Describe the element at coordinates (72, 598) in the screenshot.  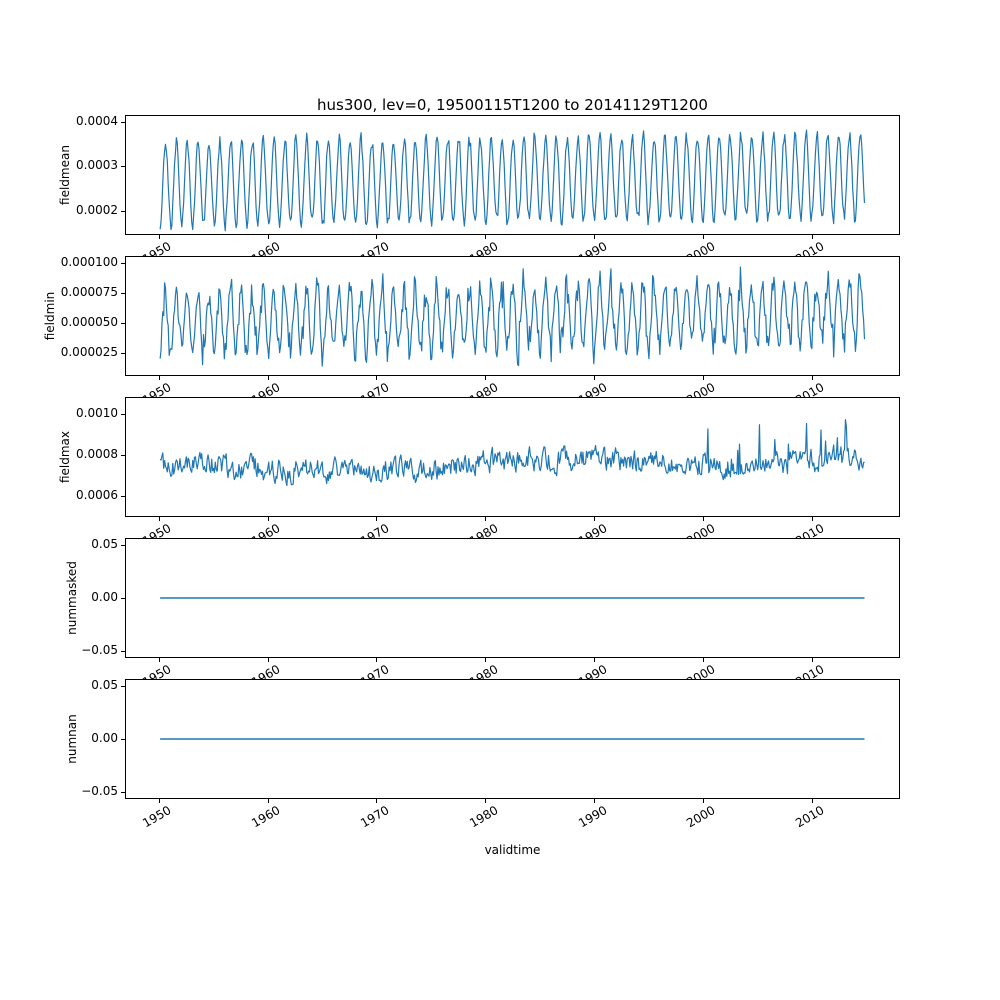
I see `y-axis-title-nummasked: nummasked` at that location.